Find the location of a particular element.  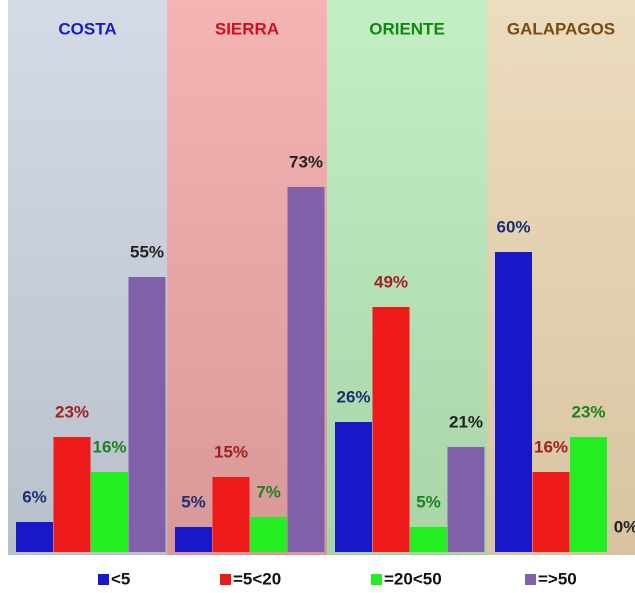

category-label: ORIENTE is located at coordinates (407, 28).